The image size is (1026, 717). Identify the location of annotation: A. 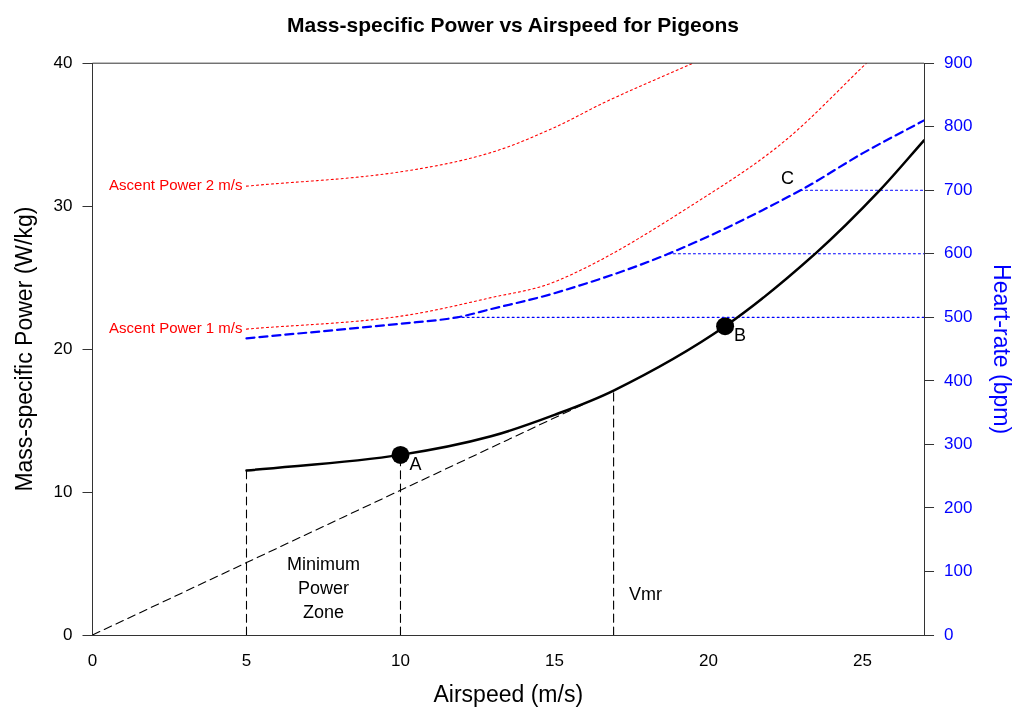
(415, 463).